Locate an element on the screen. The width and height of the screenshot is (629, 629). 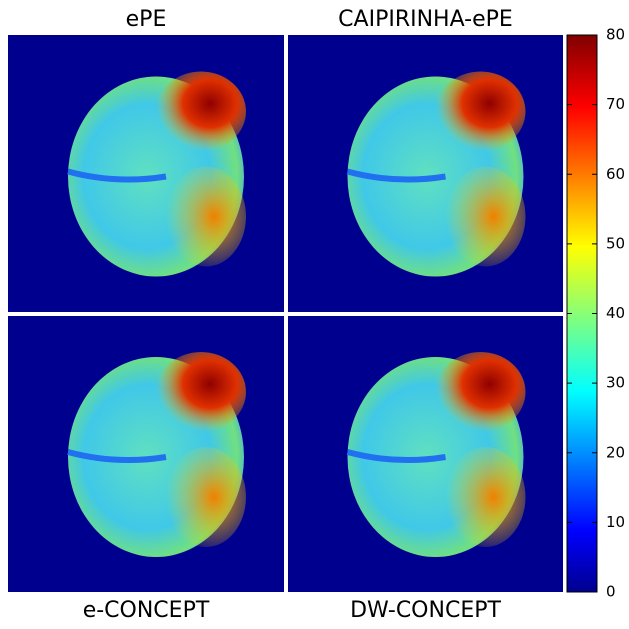
colorbar-tick-label: 60 is located at coordinates (615, 174).